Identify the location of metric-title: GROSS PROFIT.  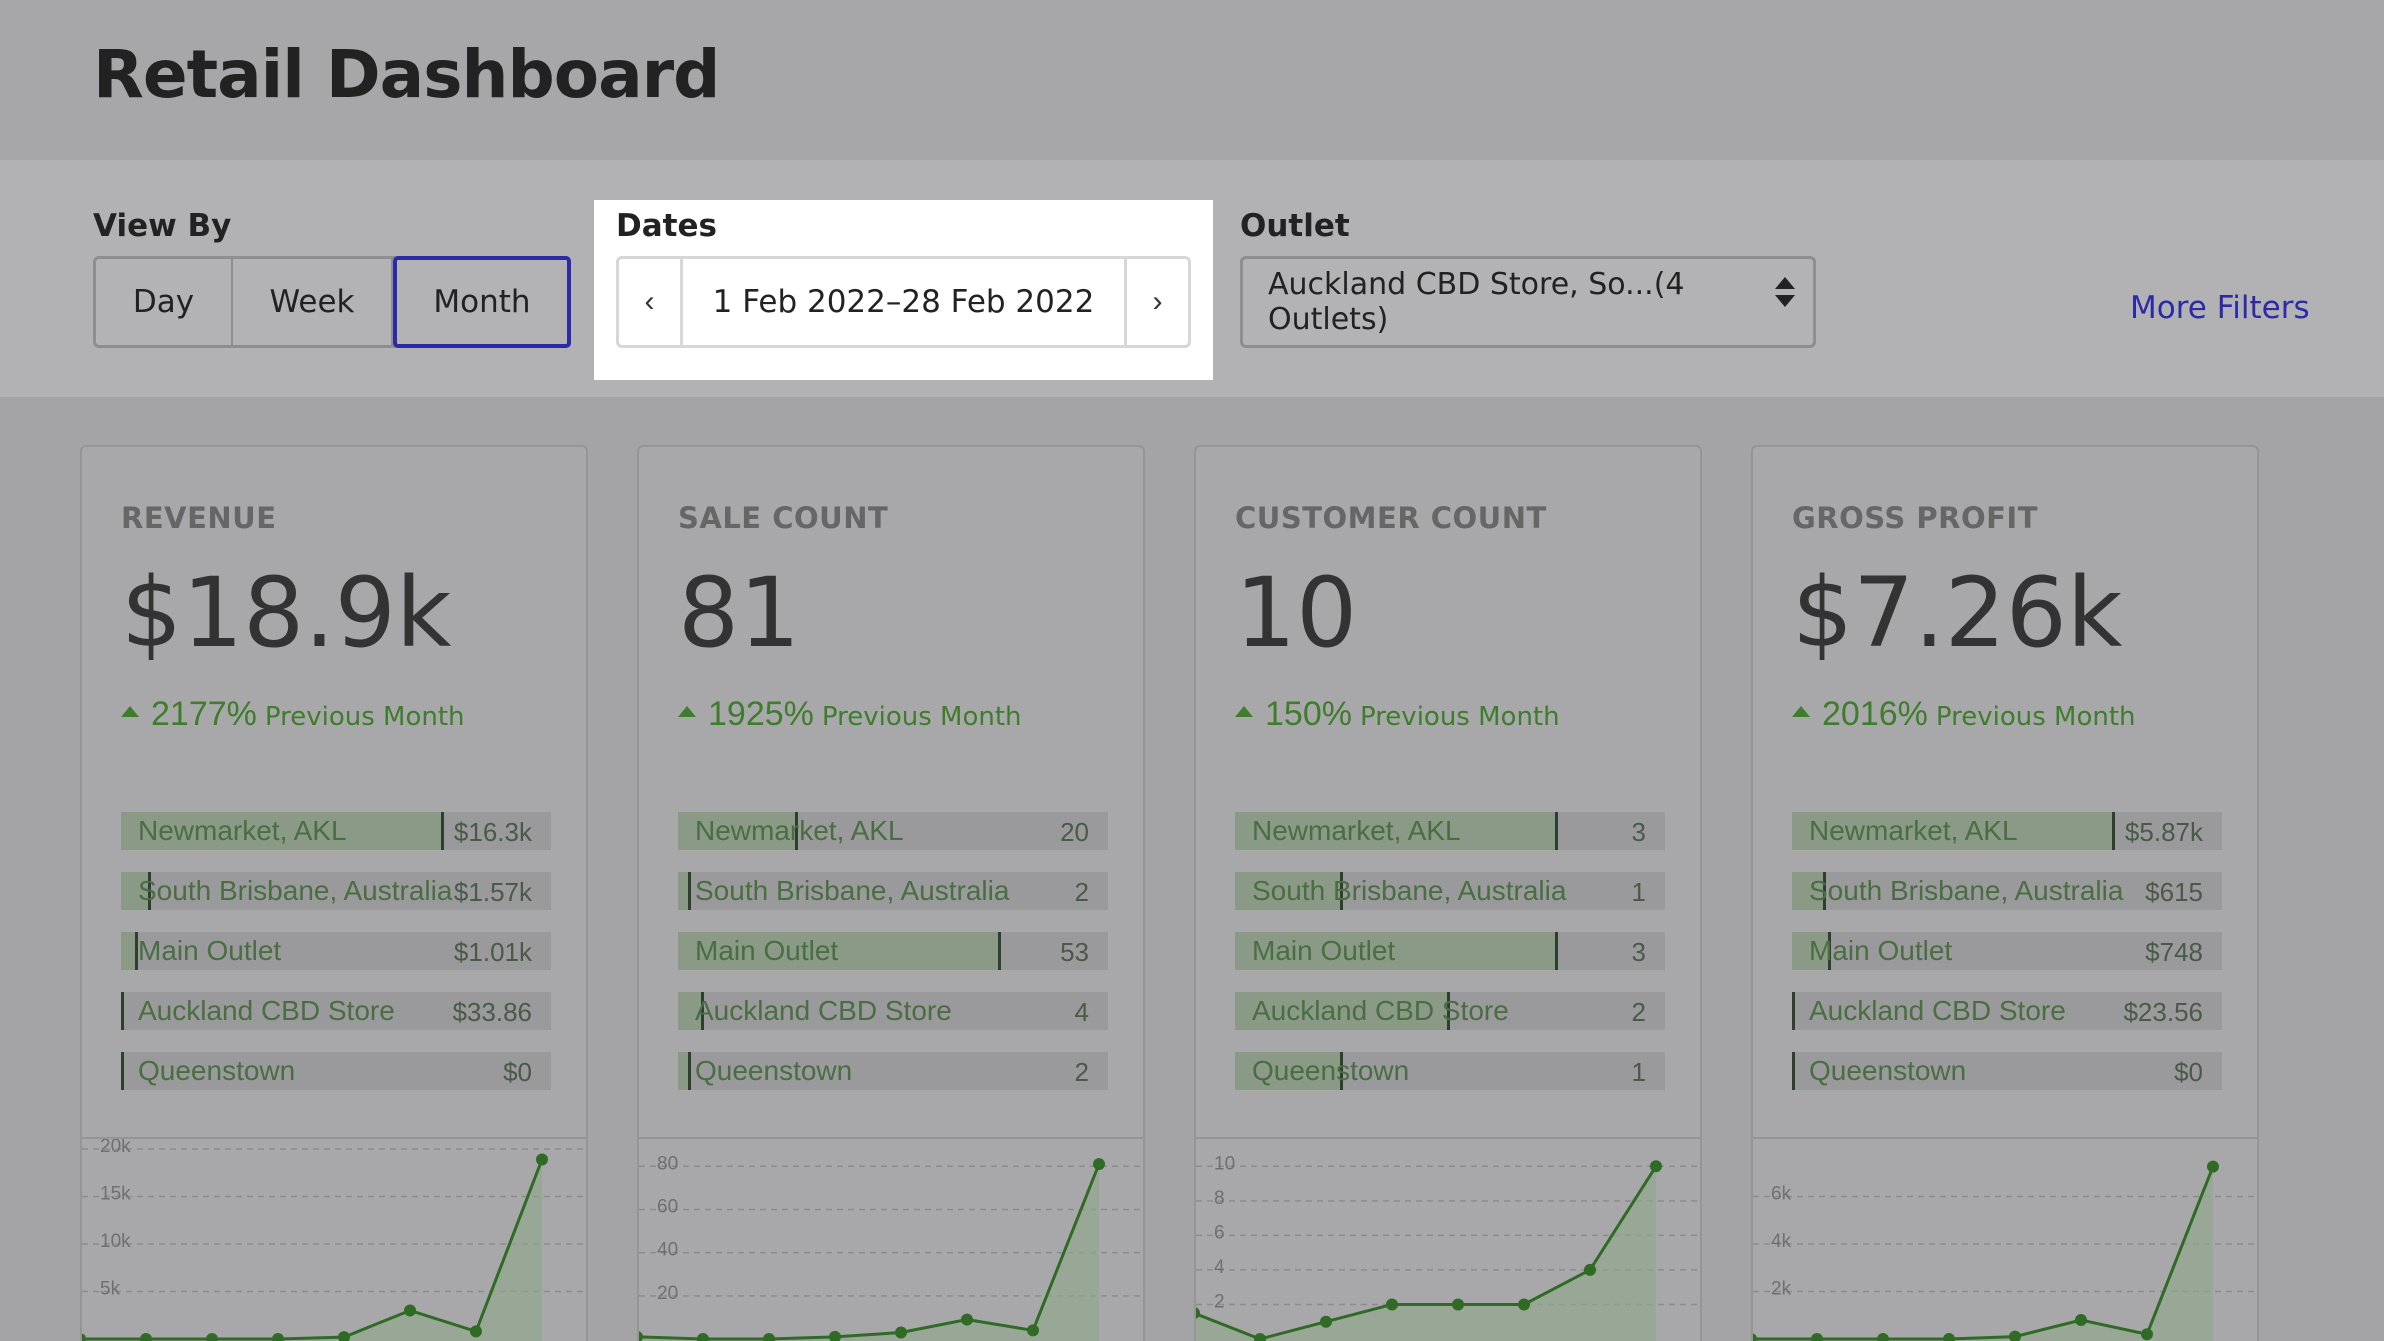
(1915, 518).